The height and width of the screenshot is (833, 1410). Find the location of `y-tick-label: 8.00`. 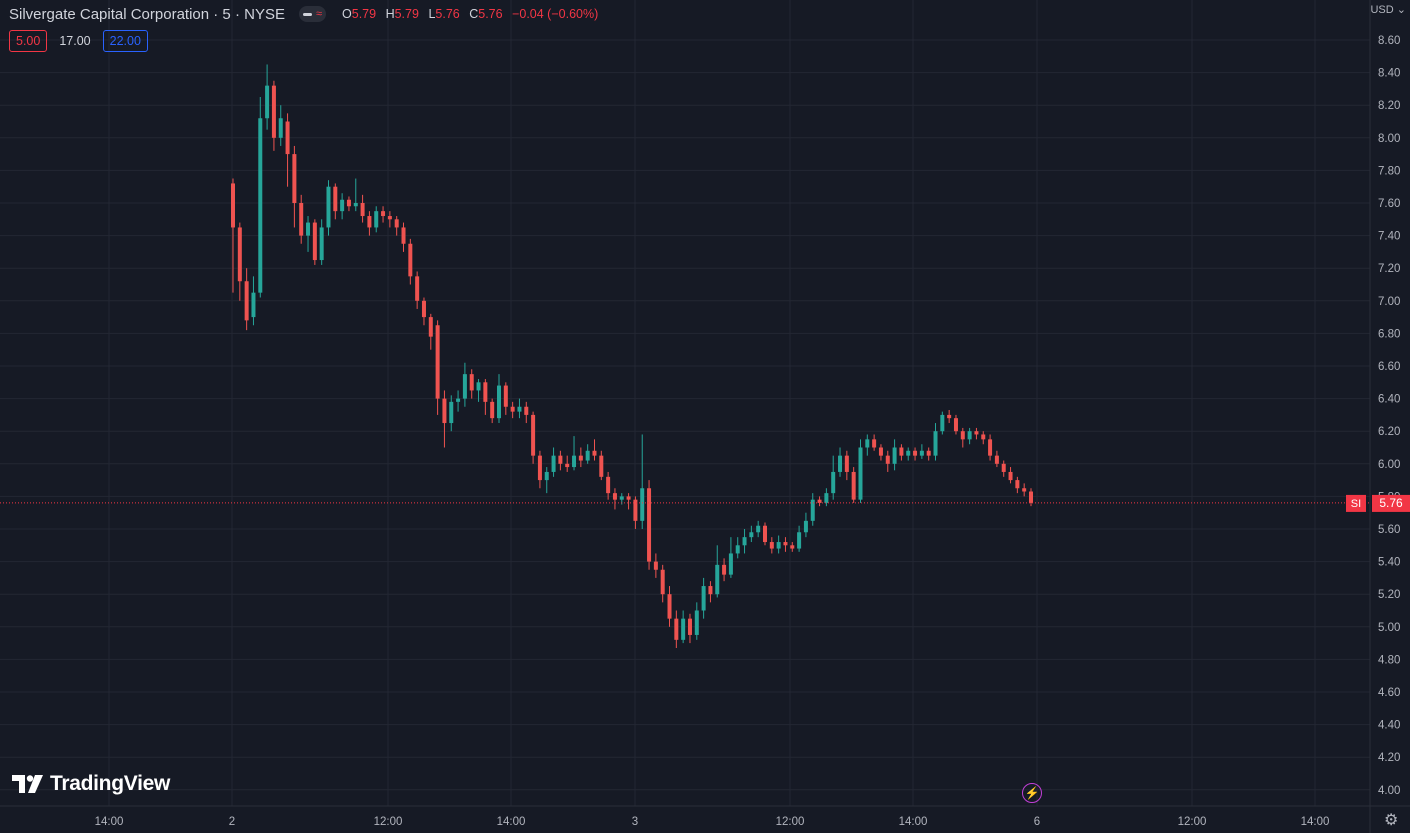

y-tick-label: 8.00 is located at coordinates (1389, 139).